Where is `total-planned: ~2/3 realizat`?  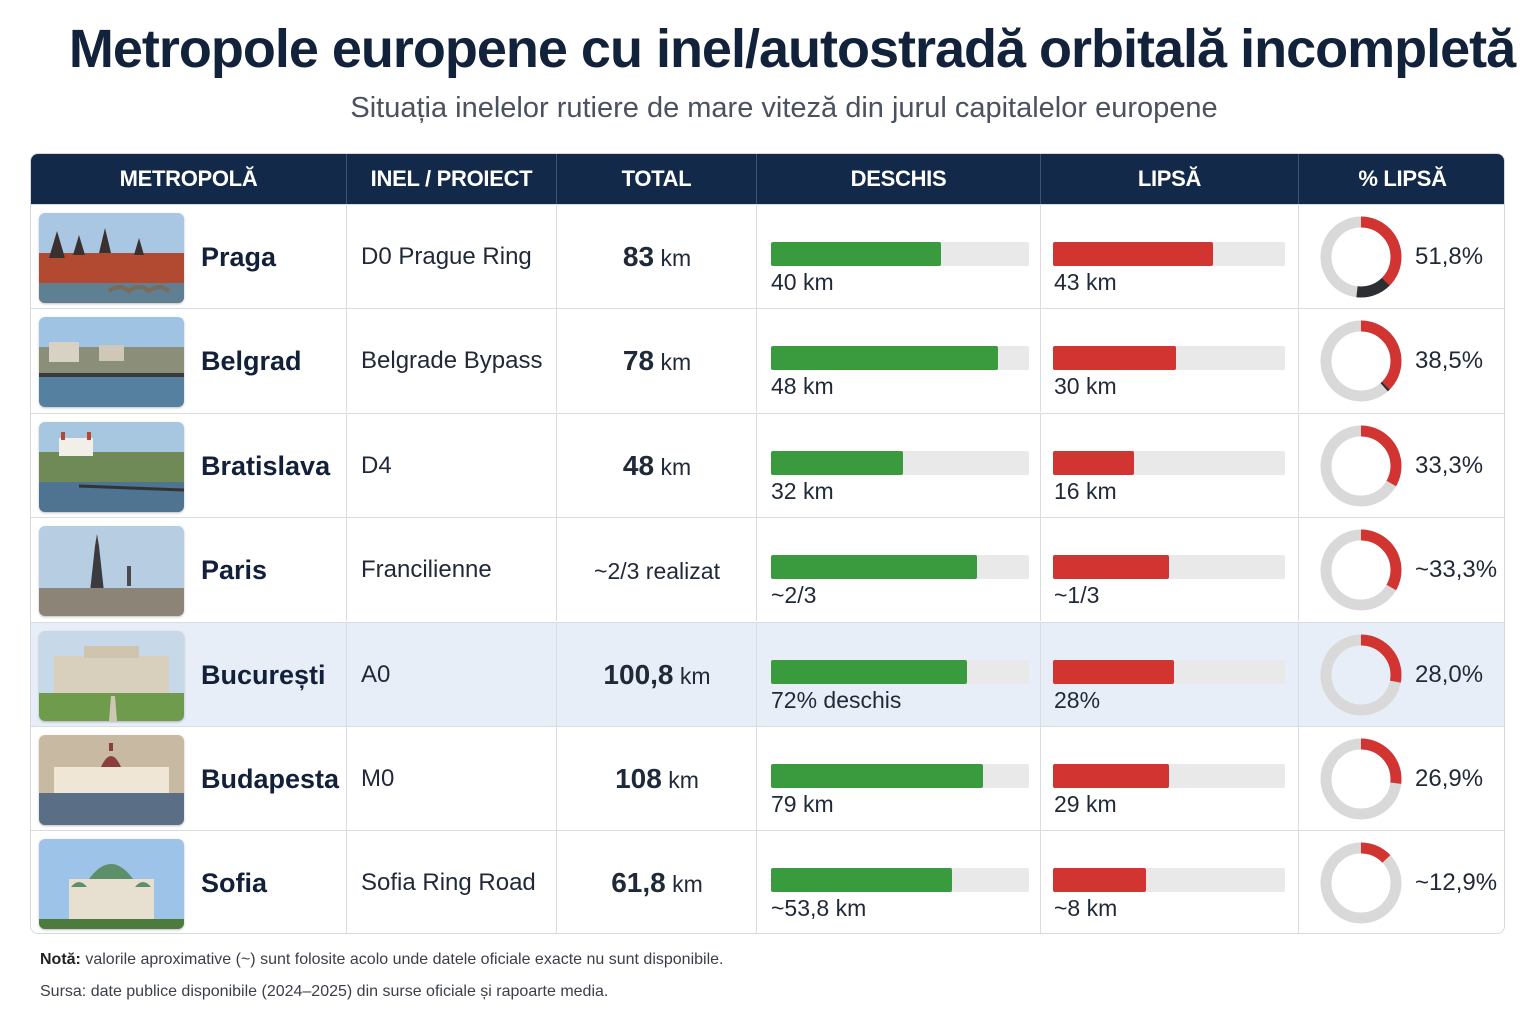
total-planned: ~2/3 realizat is located at coordinates (657, 570).